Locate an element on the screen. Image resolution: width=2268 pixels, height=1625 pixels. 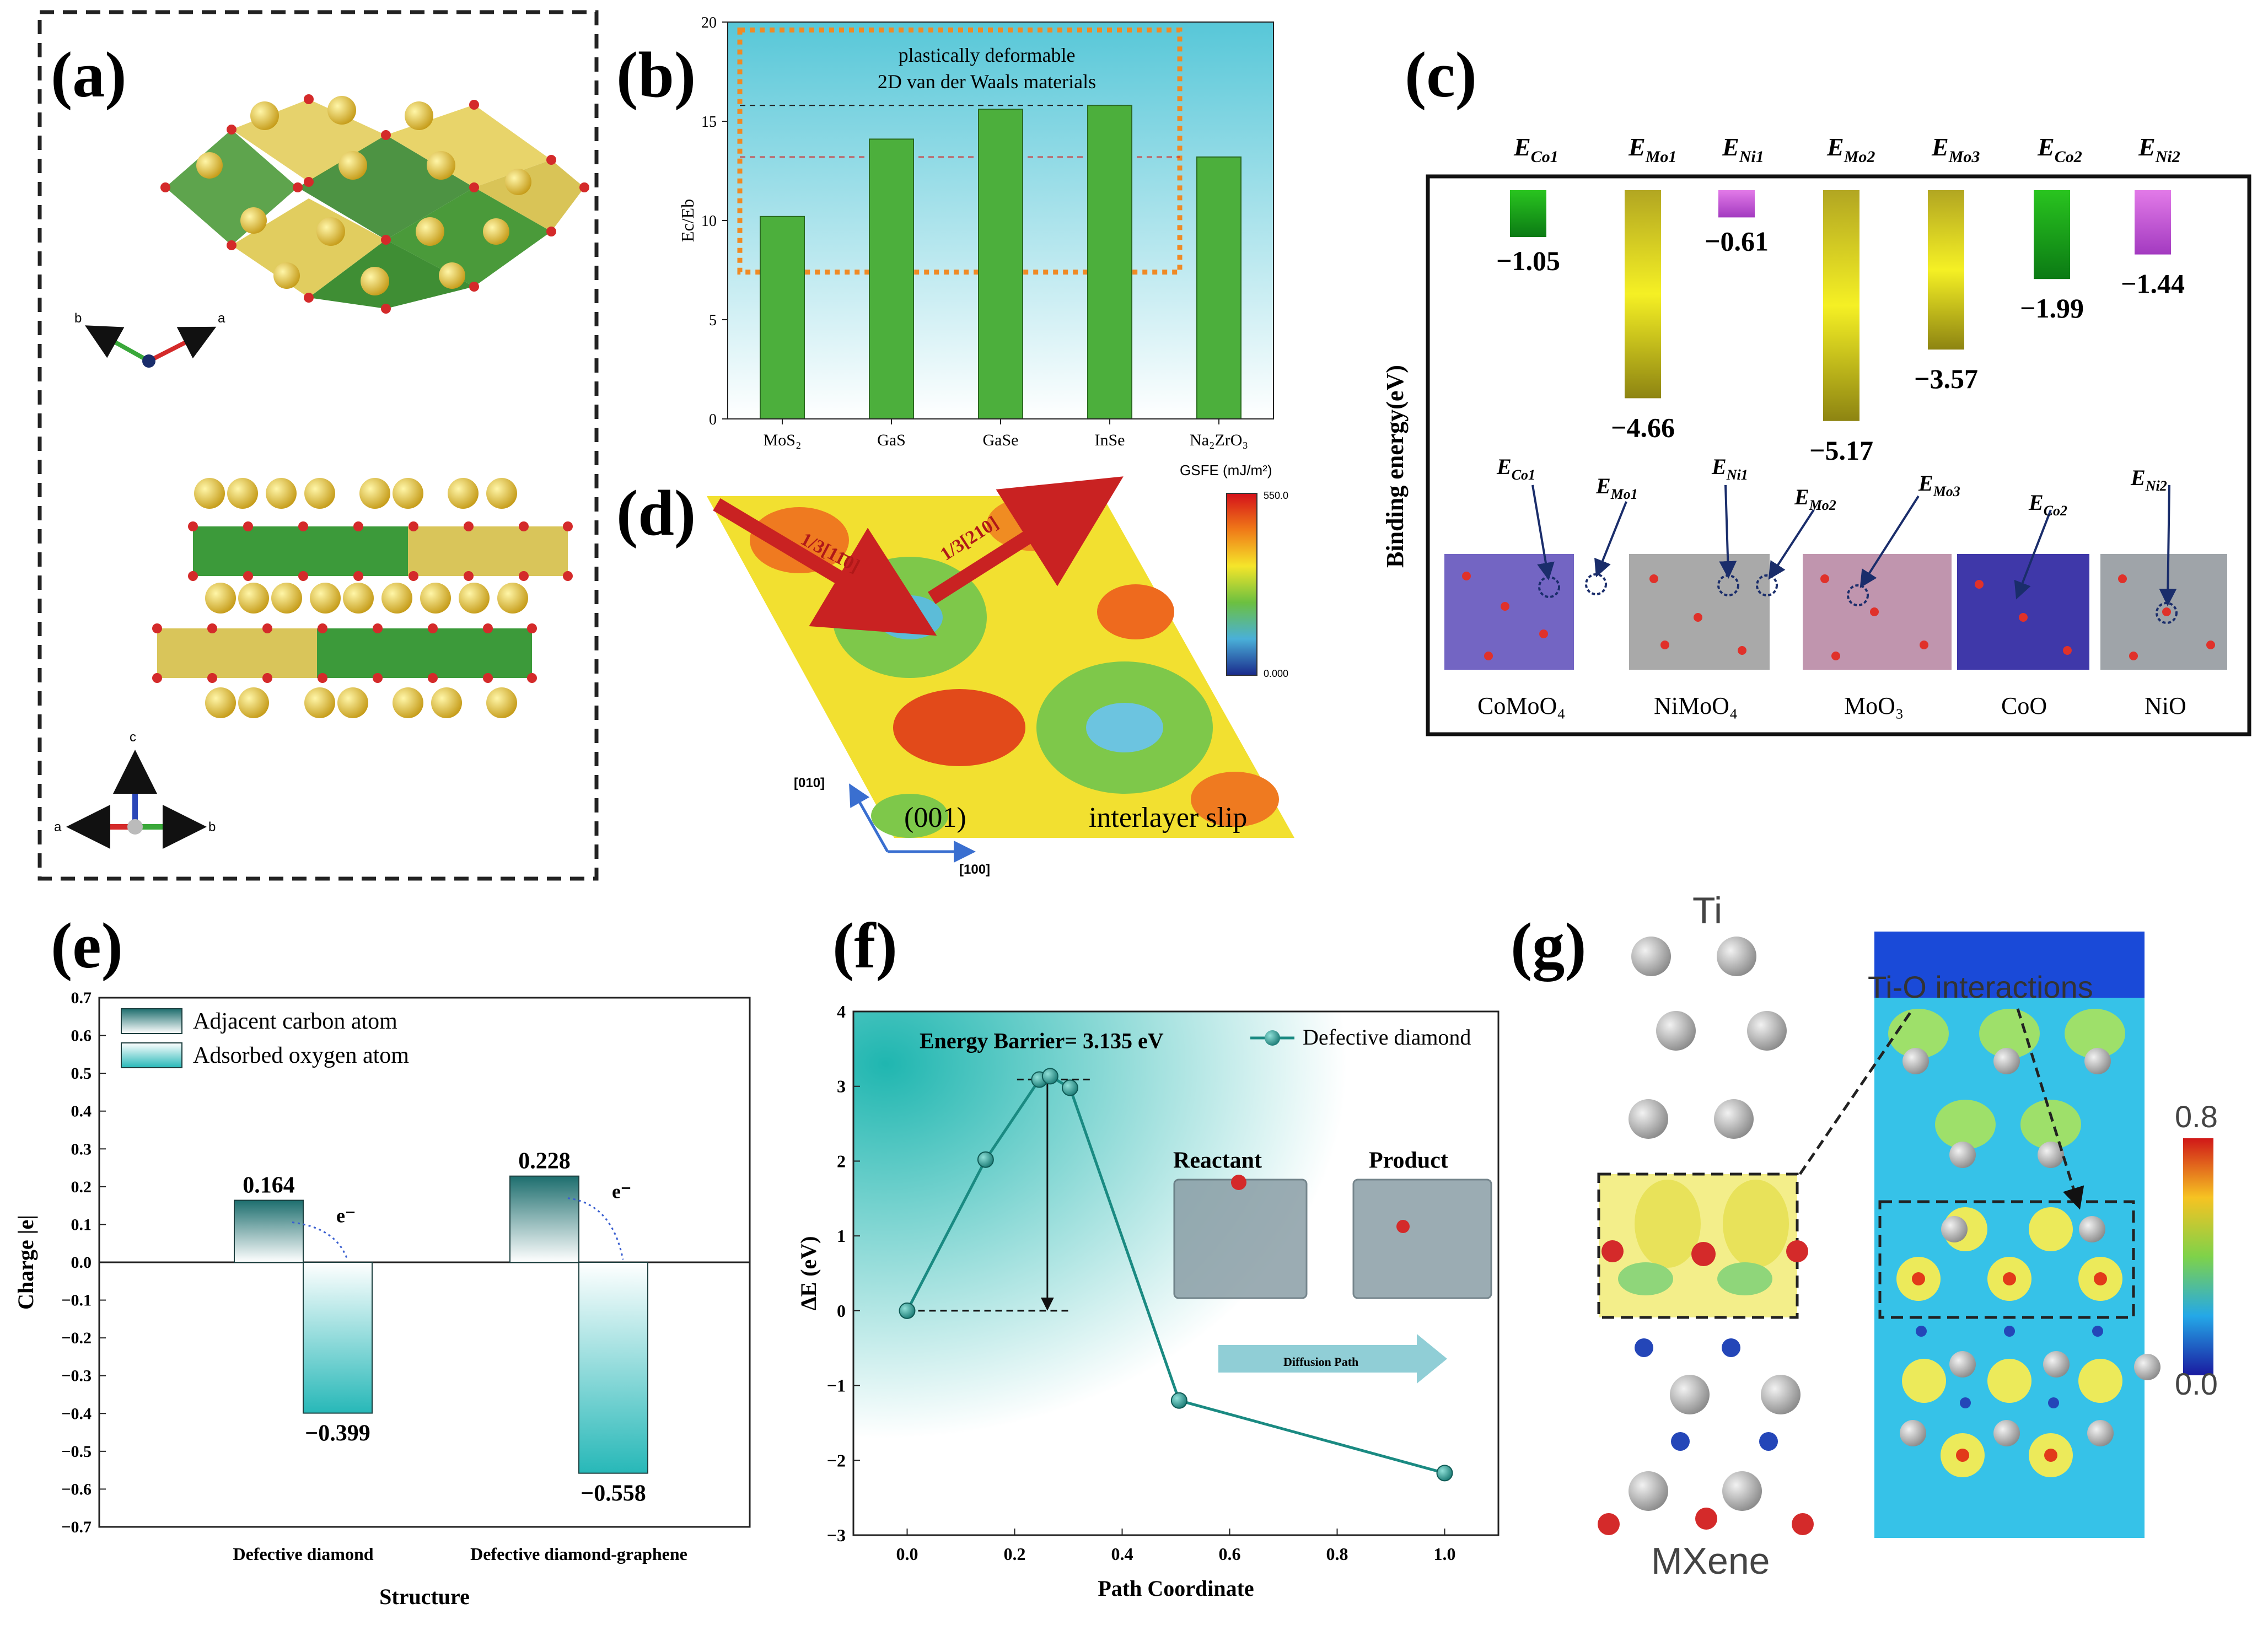
c-category-label: EMo3 is located at coordinates (1955, 149).